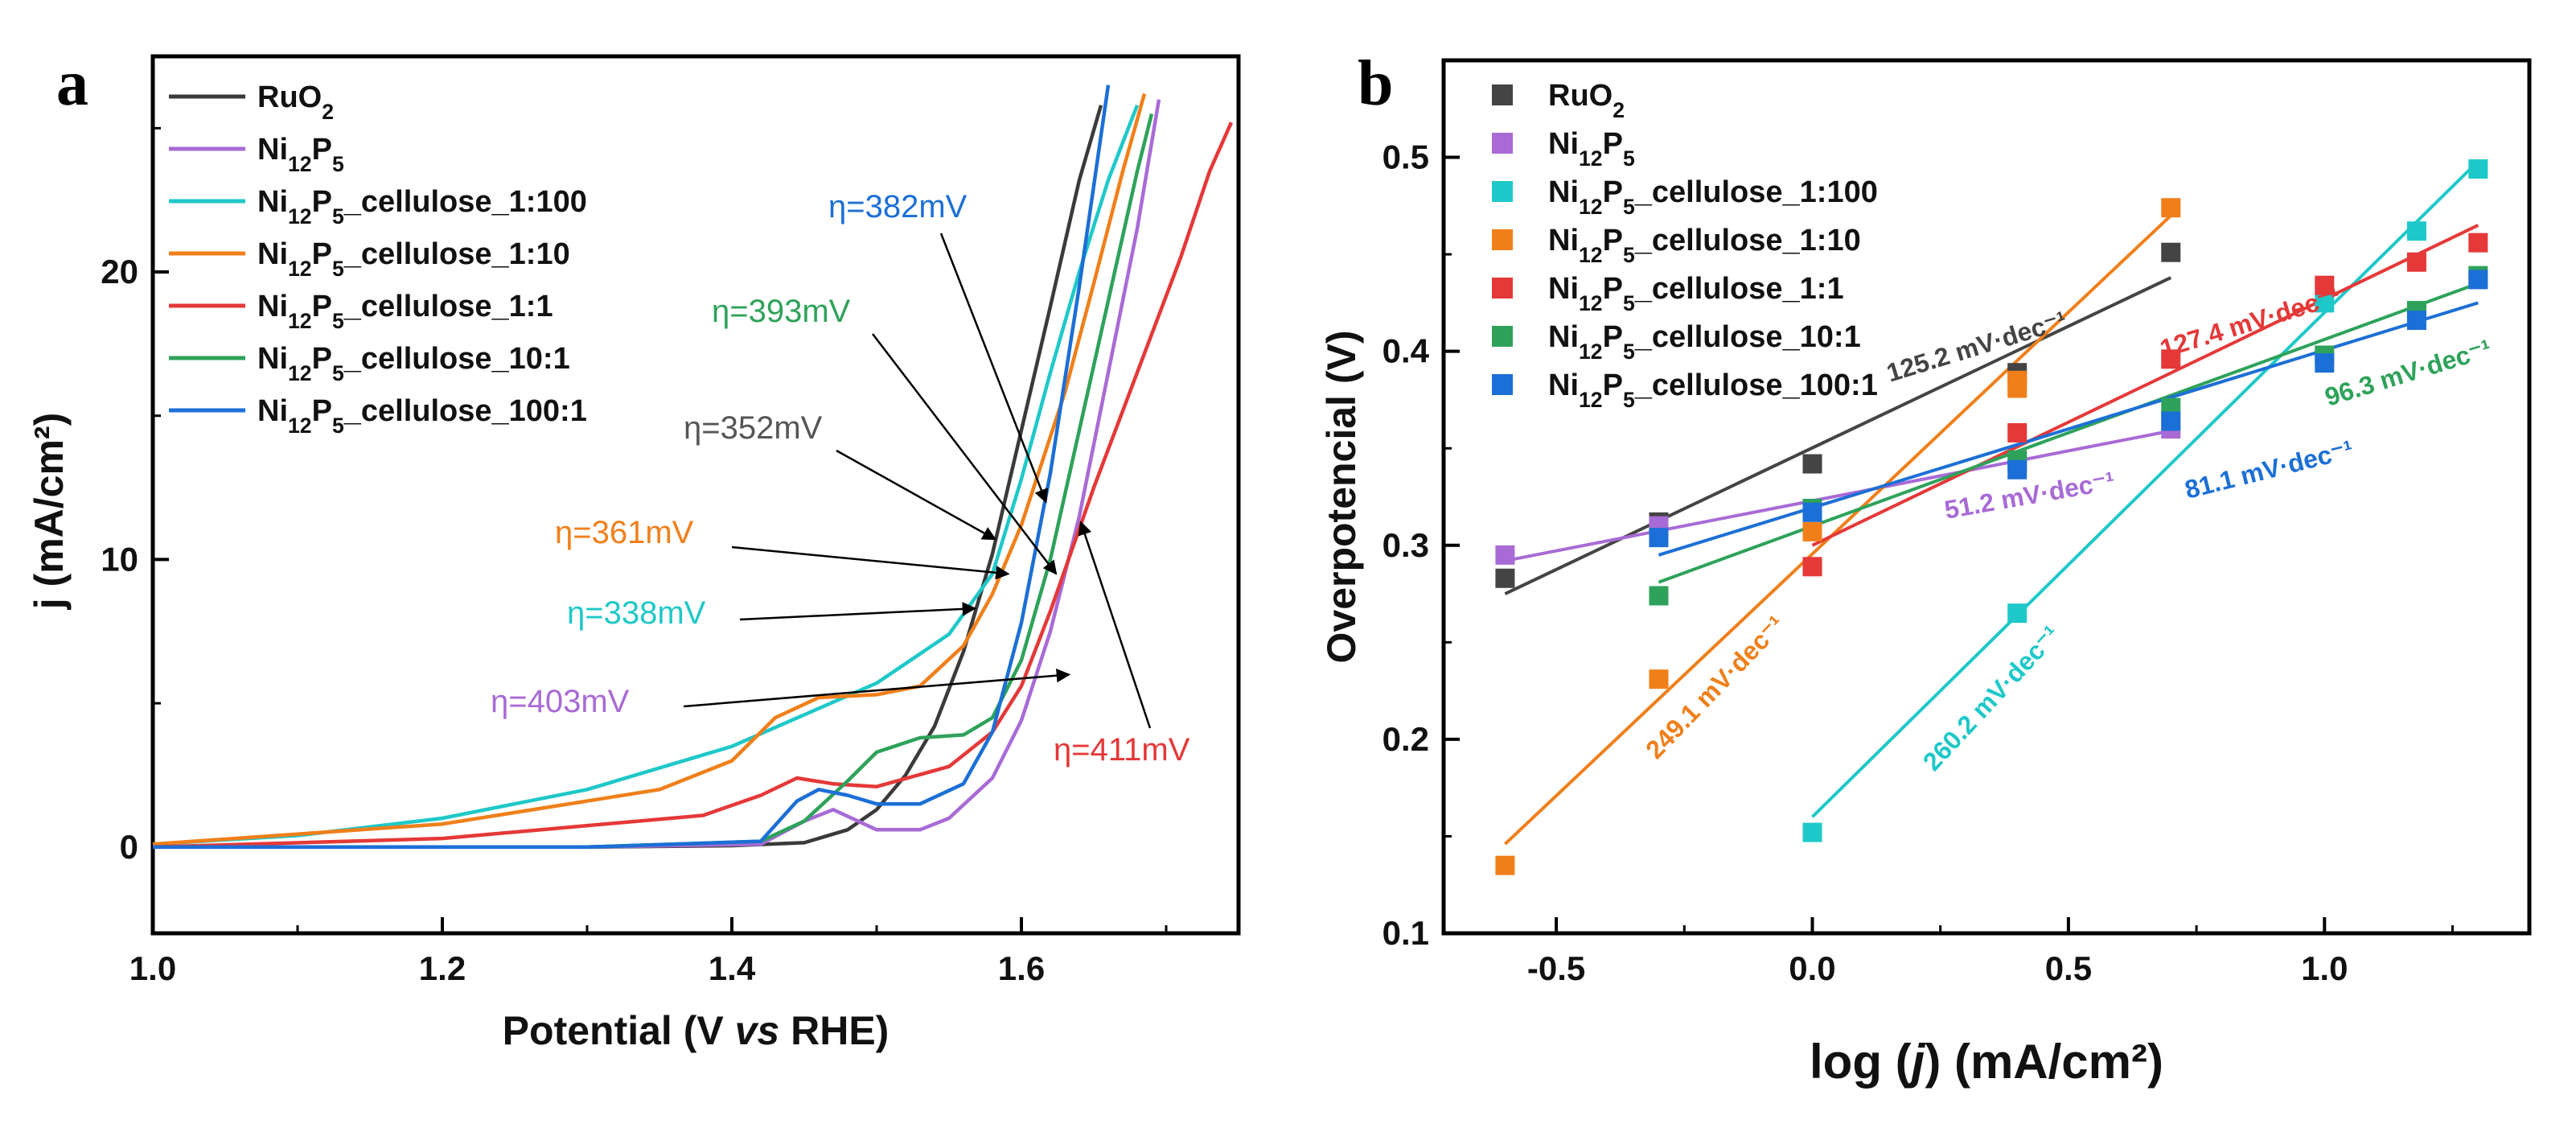  Describe the element at coordinates (624, 532) in the screenshot. I see `annotation-a: η=361mV` at that location.